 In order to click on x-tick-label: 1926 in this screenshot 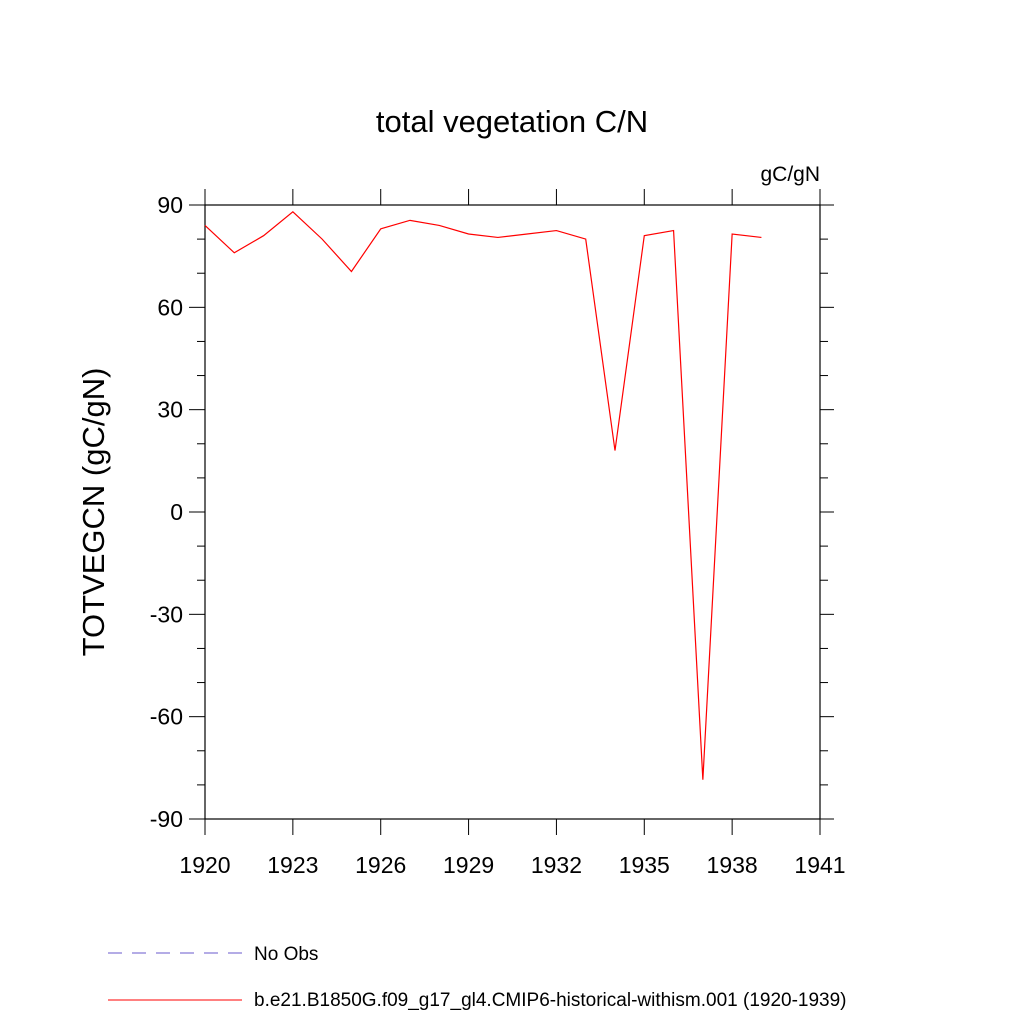, I will do `click(380, 865)`.